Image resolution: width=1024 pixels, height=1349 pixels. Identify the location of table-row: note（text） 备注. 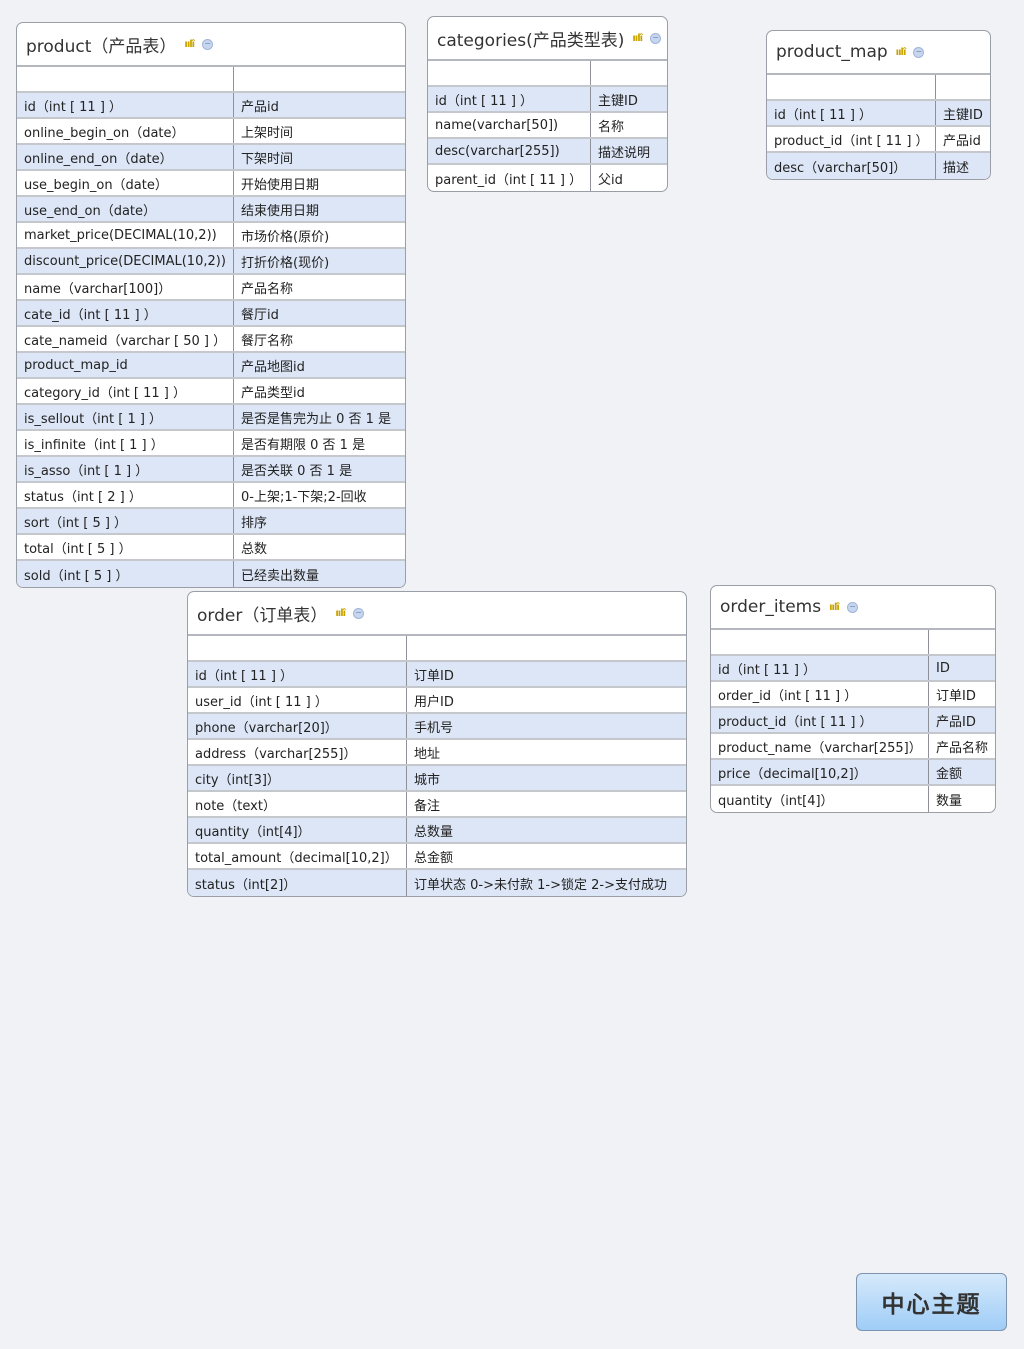
(437, 805).